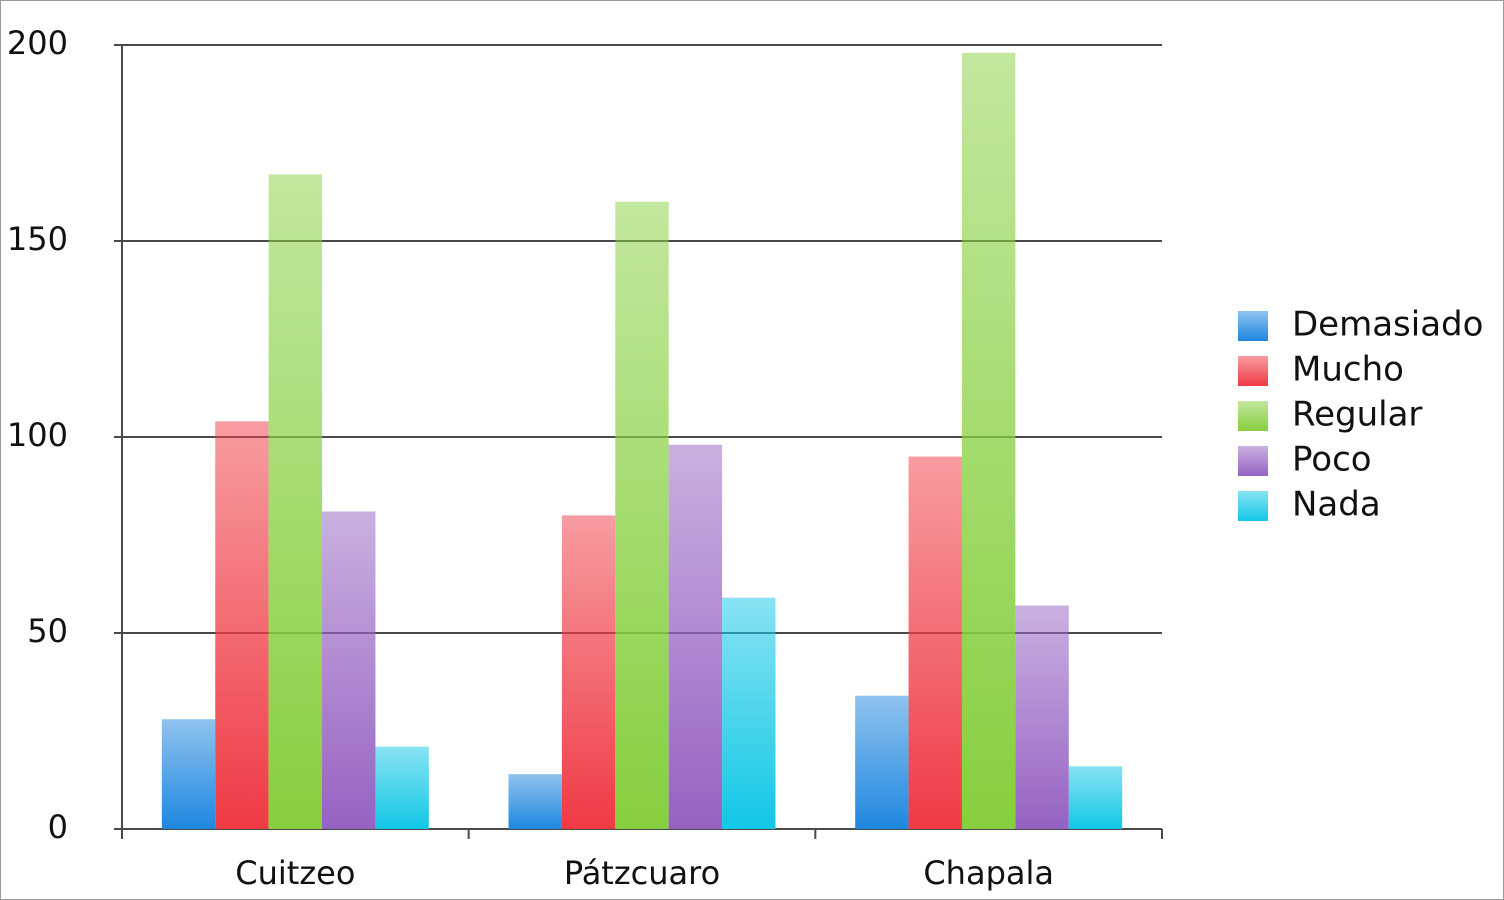 The width and height of the screenshot is (1504, 900). What do you see at coordinates (47, 631) in the screenshot?
I see `y-tick-label: 50` at bounding box center [47, 631].